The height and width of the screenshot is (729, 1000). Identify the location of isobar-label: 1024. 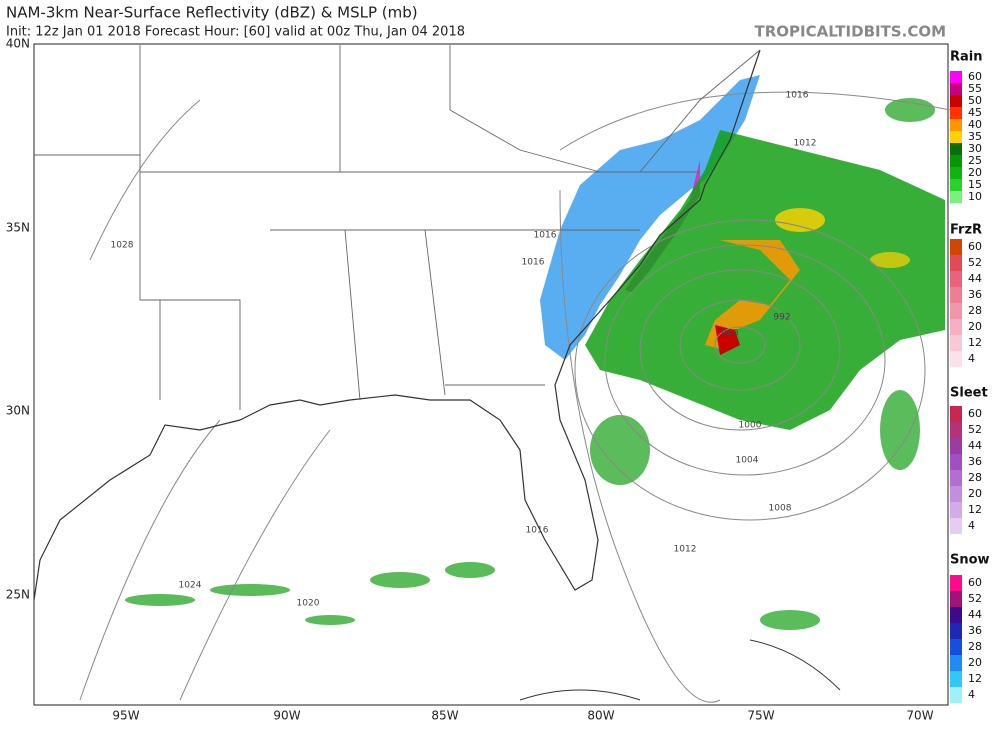
(190, 586).